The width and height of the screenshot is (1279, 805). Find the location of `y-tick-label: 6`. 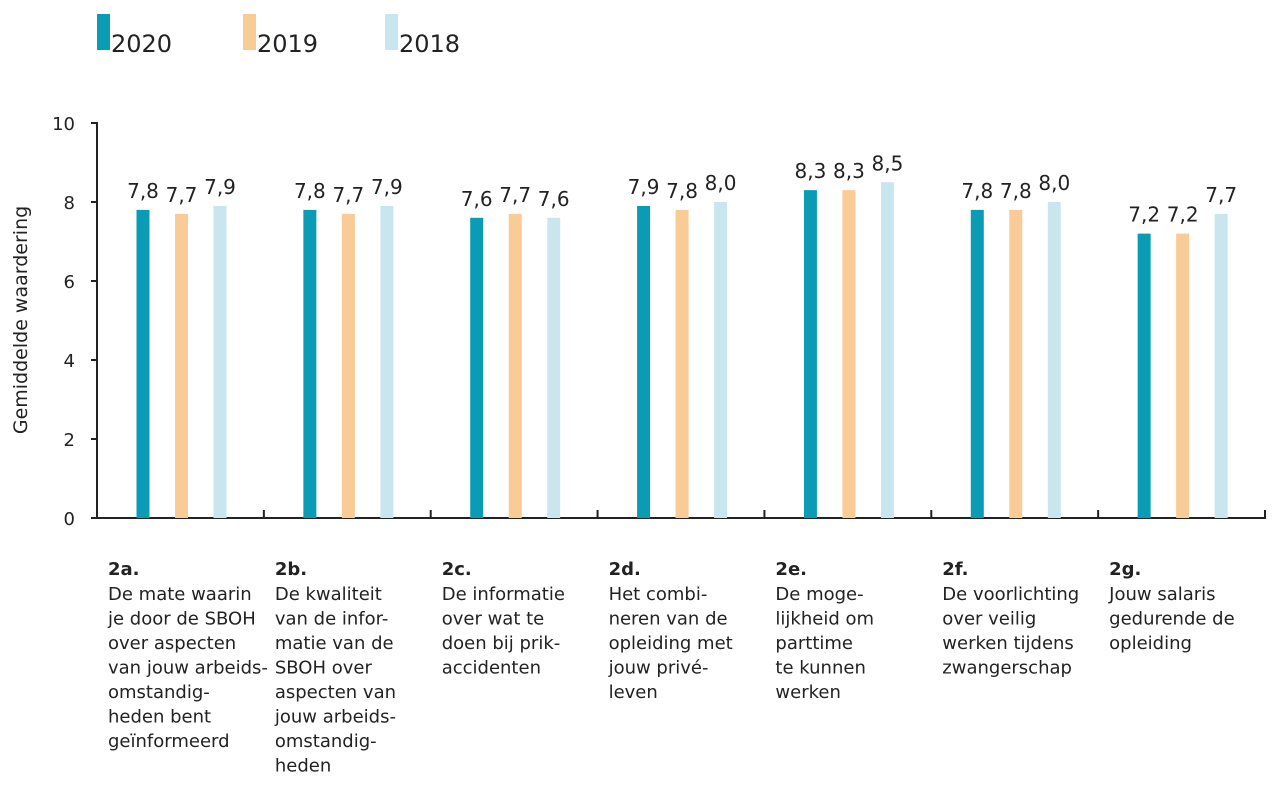

y-tick-label: 6 is located at coordinates (69, 282).